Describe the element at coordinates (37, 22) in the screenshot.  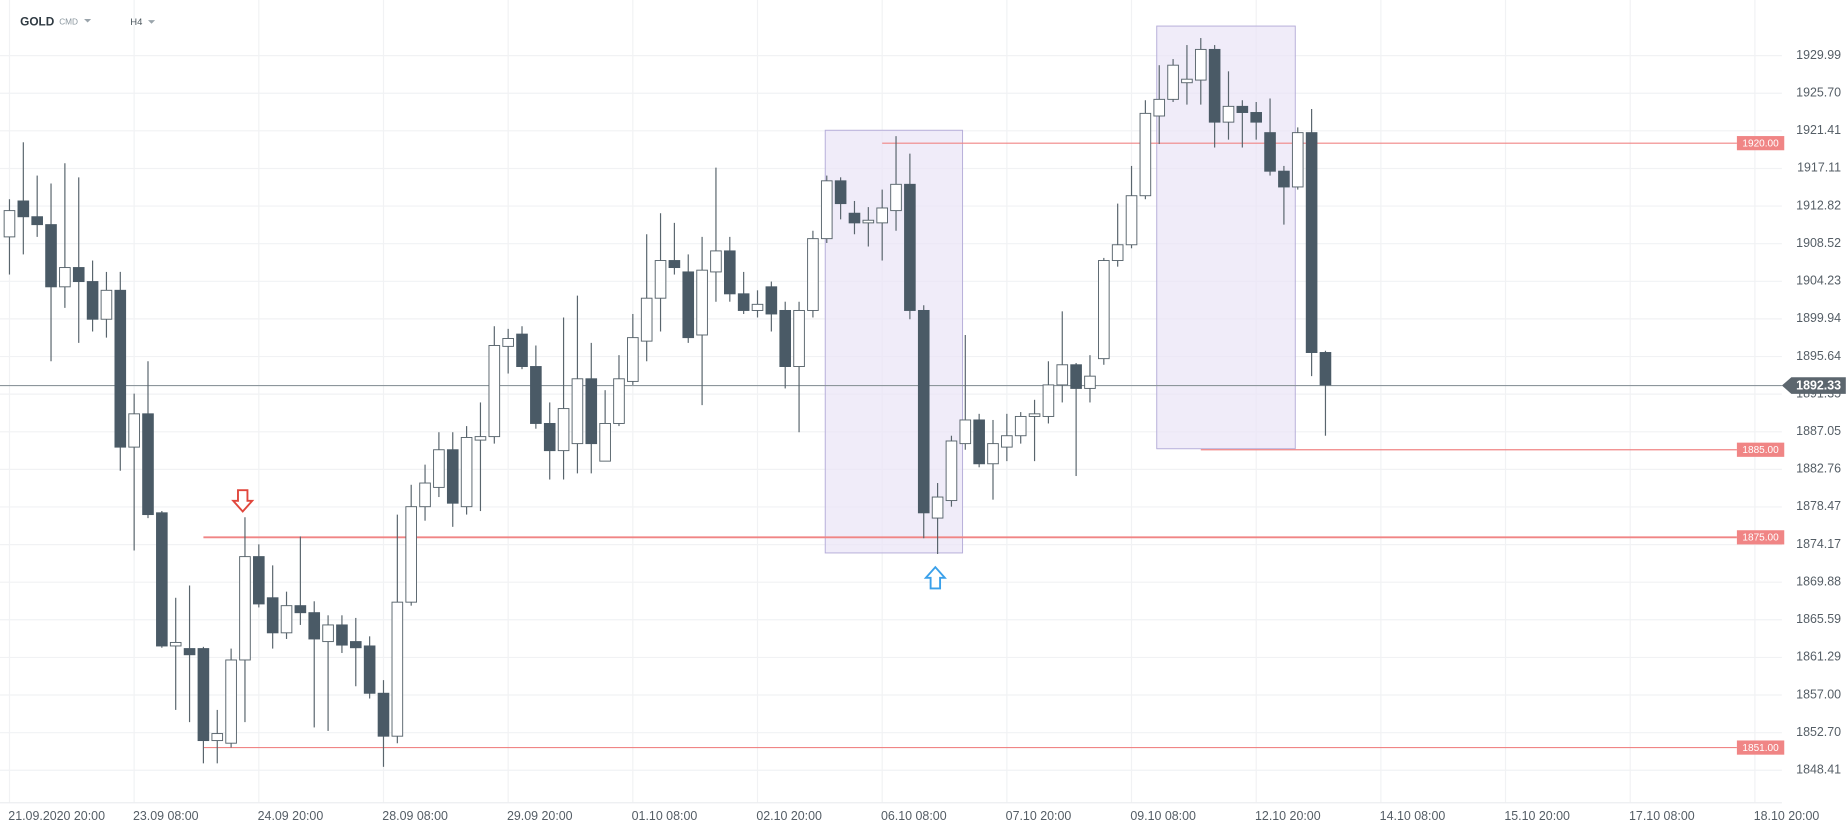
I see `symbol: GOLD` at that location.